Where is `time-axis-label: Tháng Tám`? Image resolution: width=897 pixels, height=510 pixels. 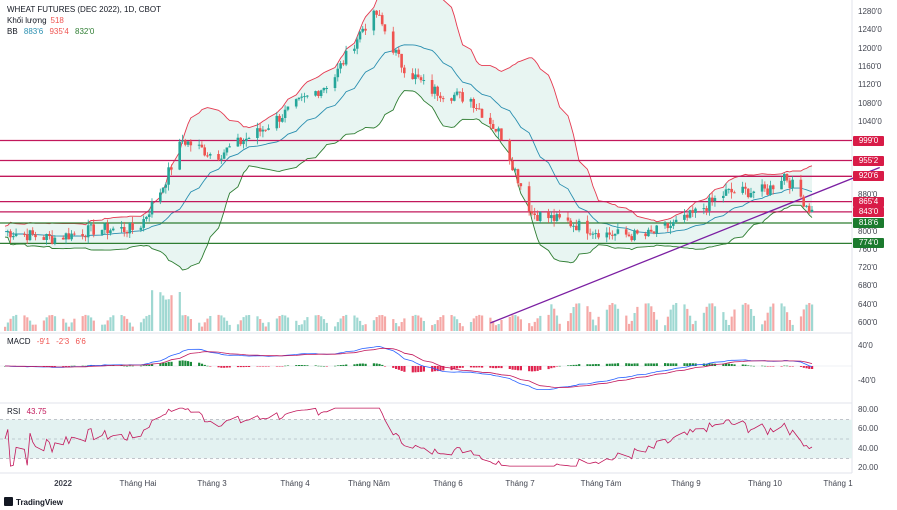
time-axis-label: Tháng Tám is located at coordinates (601, 483).